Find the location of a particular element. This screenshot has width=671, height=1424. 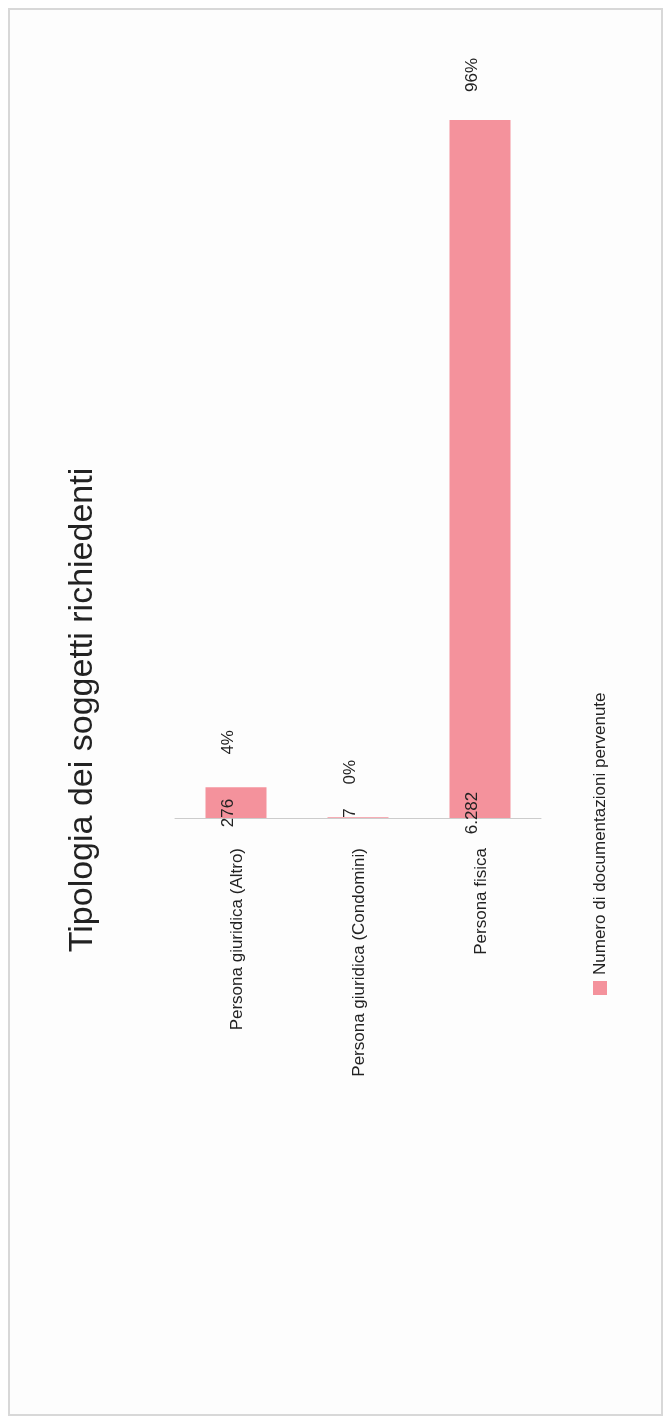

x-tick-label: Persona giuridica (Altro) is located at coordinates (236, 939).